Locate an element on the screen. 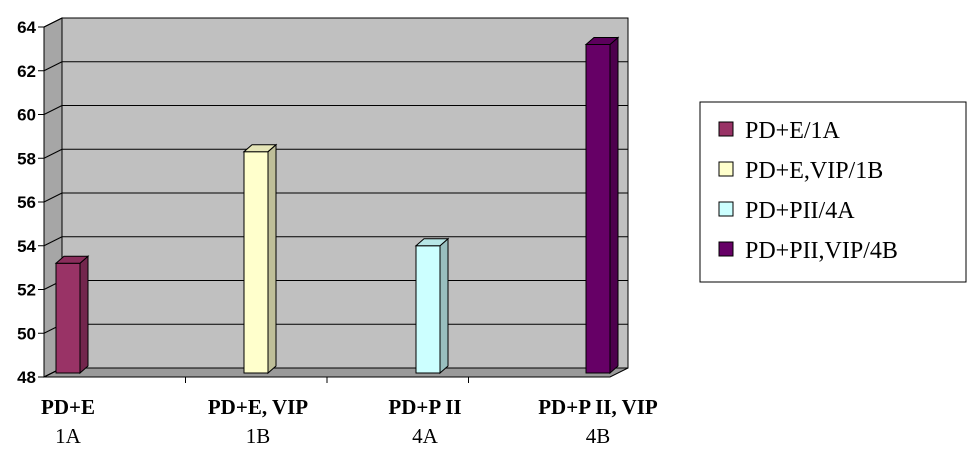 The height and width of the screenshot is (450, 969). legend-box is located at coordinates (833, 192).